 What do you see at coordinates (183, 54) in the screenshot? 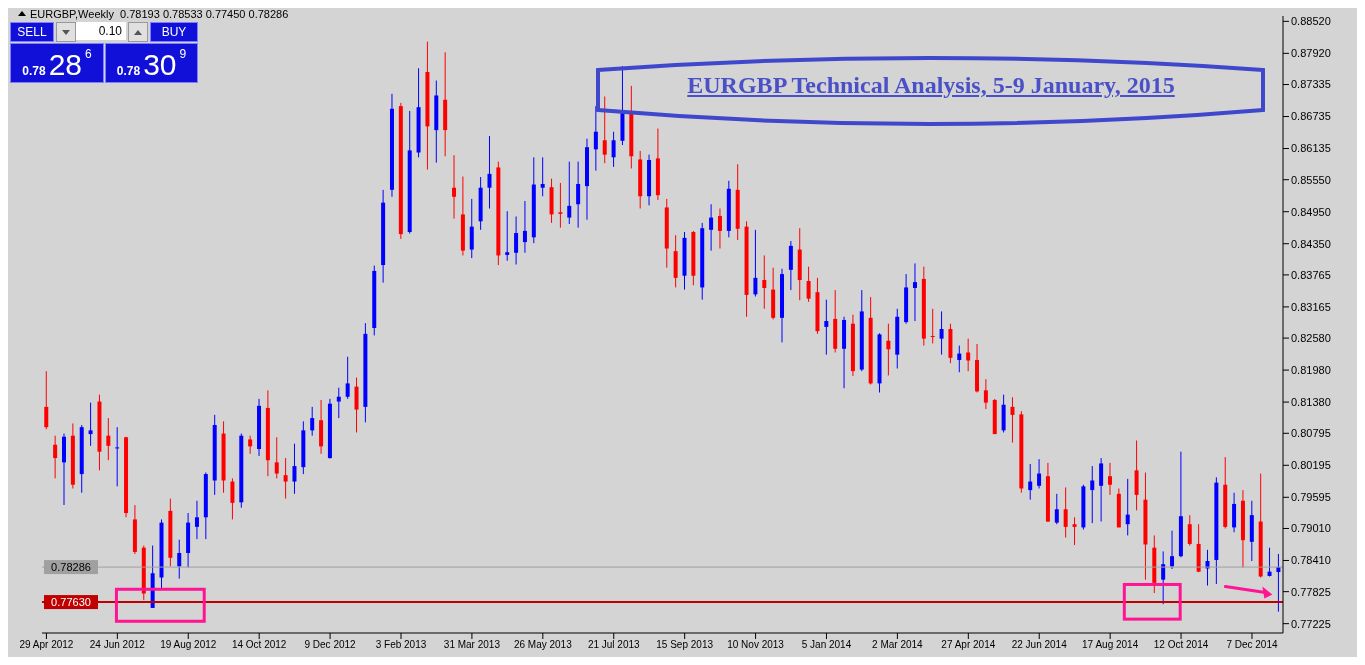
I see `annotation: 9` at bounding box center [183, 54].